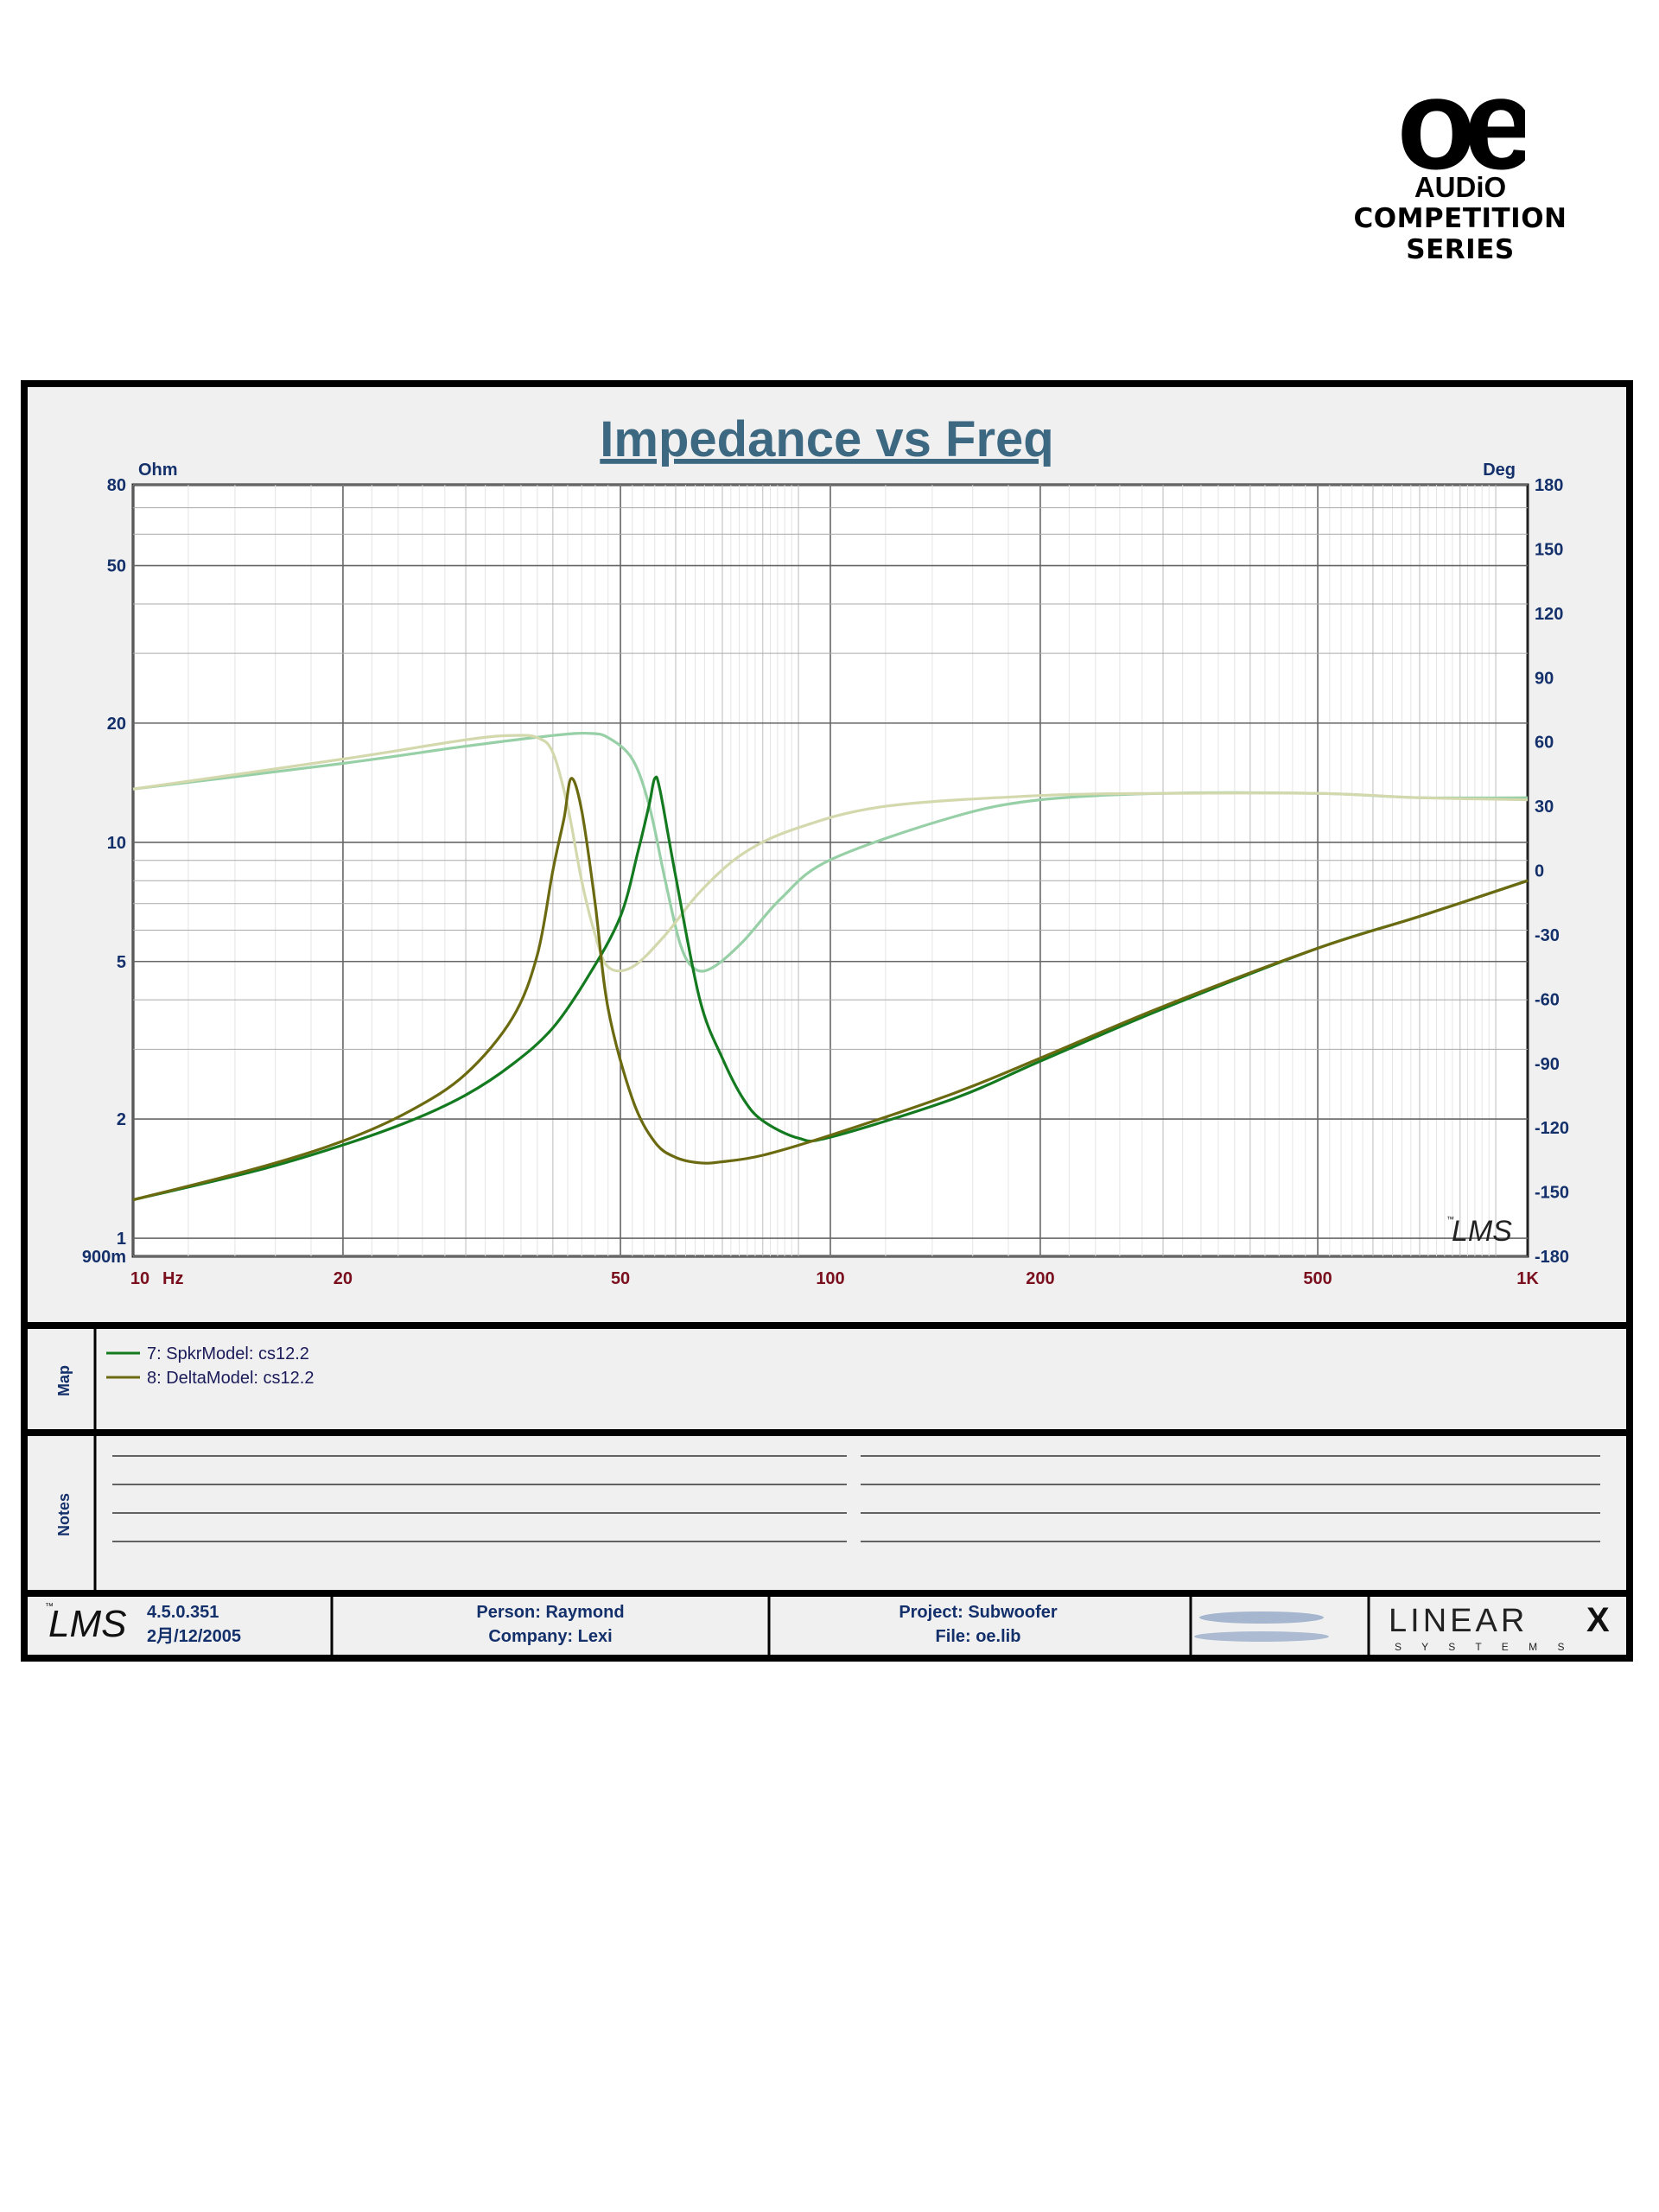  I want to click on y2-tick-label: 0, so click(1539, 871).